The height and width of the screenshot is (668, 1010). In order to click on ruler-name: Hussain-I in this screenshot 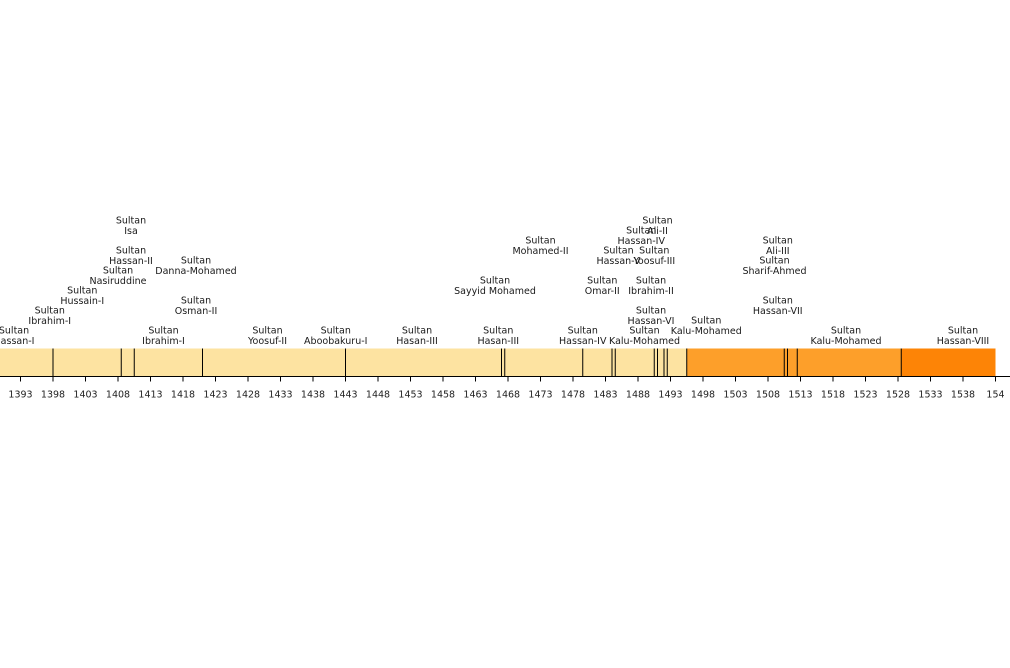, I will do `click(82, 301)`.